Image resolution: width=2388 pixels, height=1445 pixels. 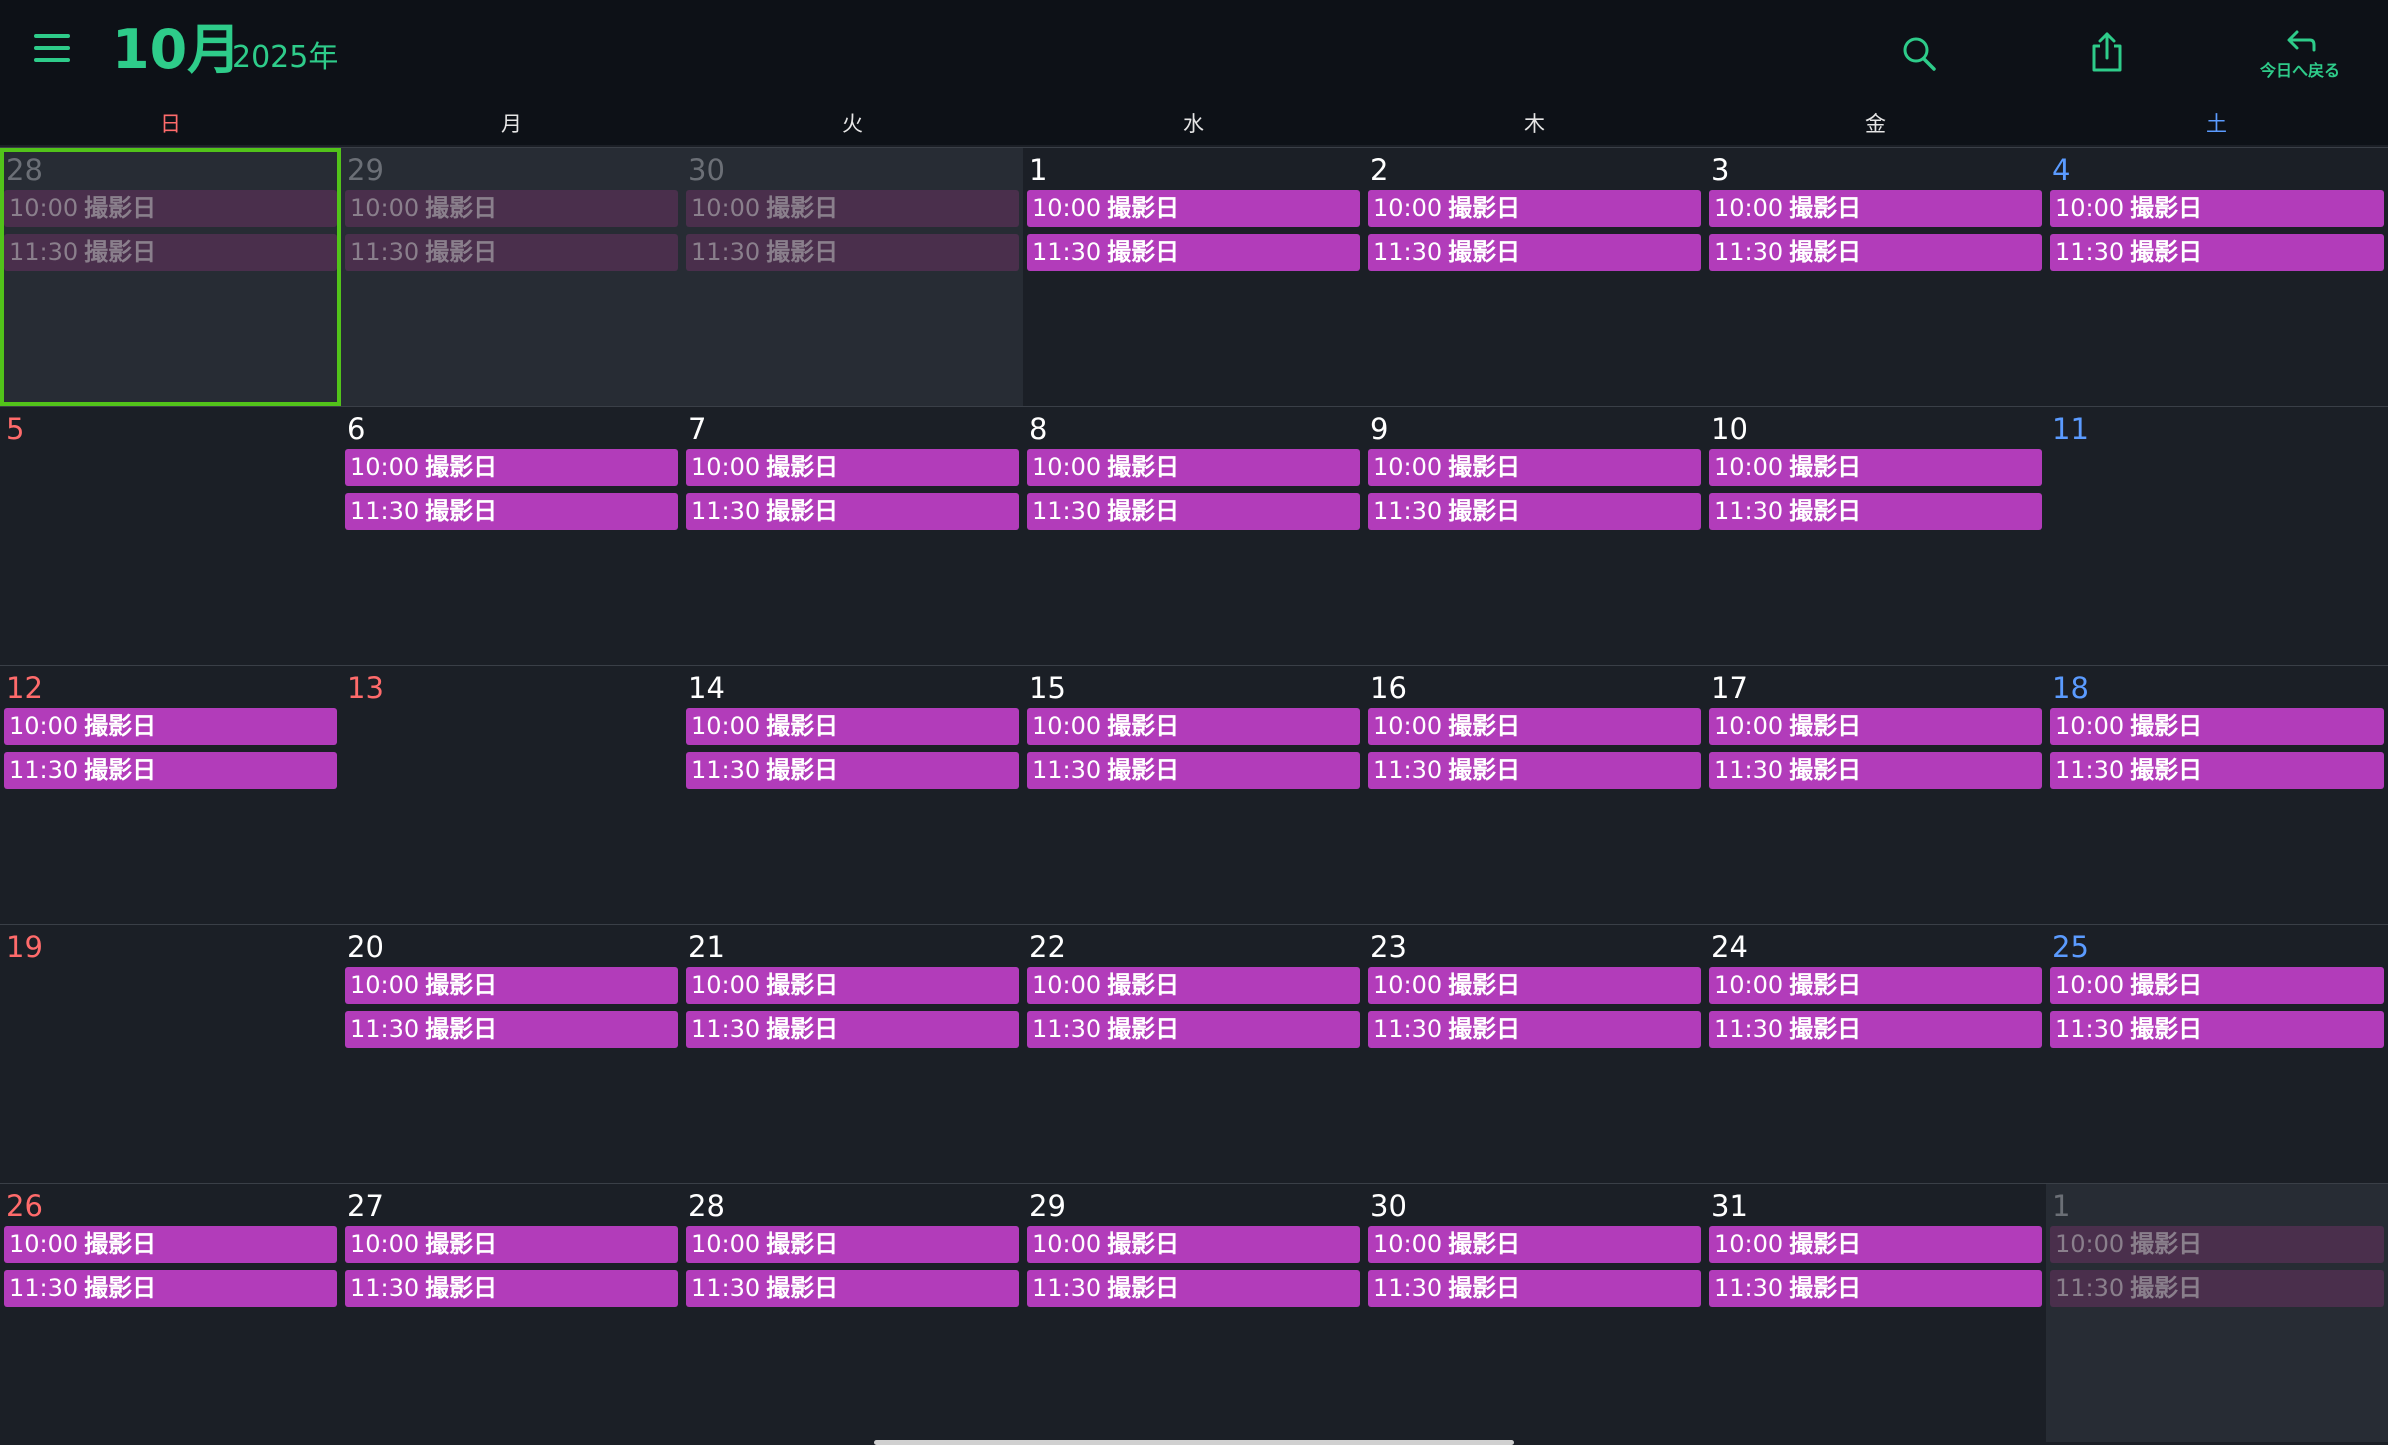 I want to click on day-cell: 27 10:00 撮影日 11:30 撮影日, so click(x=511, y=1312).